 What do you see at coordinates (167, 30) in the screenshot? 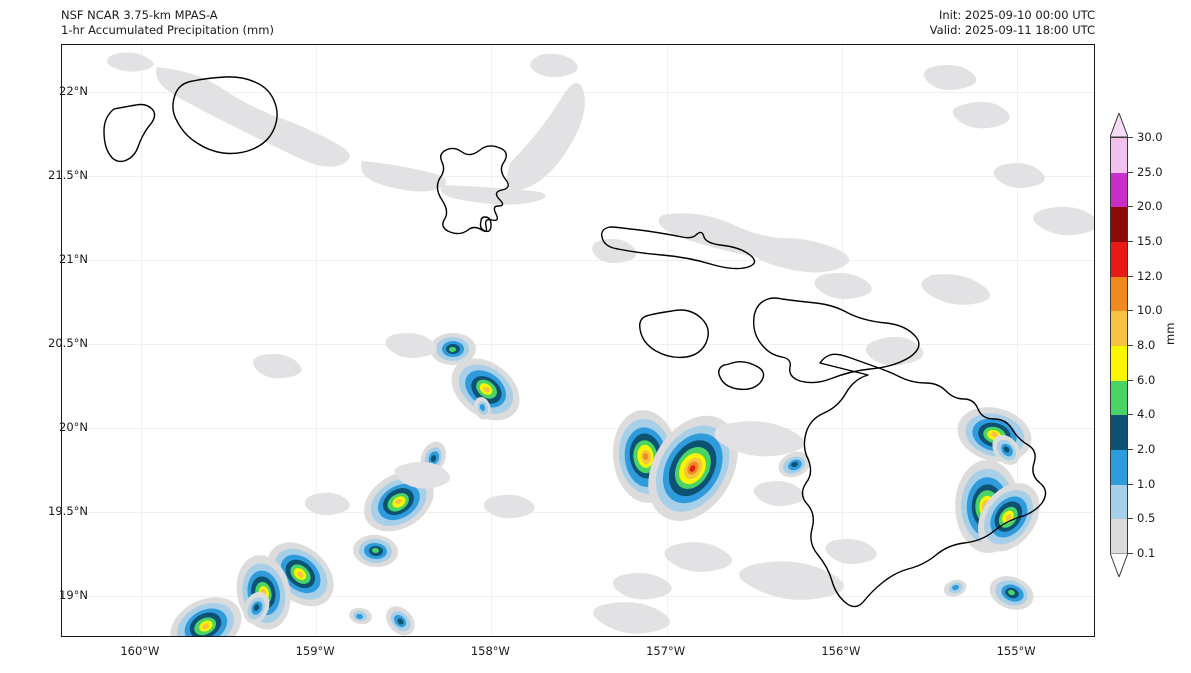
I see `model-field-label: 1-hr Accumulated Precipitation (mm)` at bounding box center [167, 30].